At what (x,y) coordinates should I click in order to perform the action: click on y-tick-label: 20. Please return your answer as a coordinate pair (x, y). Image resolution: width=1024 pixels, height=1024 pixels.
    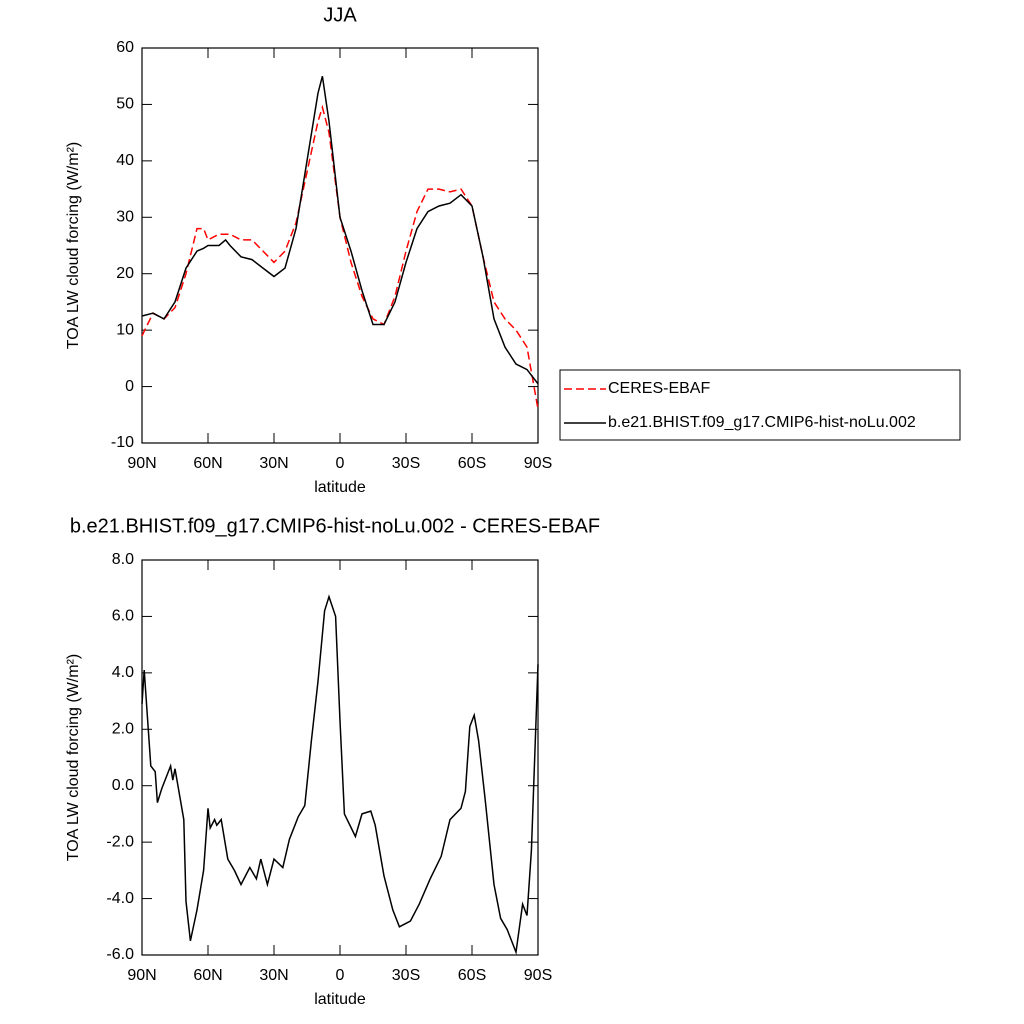
    Looking at the image, I should click on (125, 273).